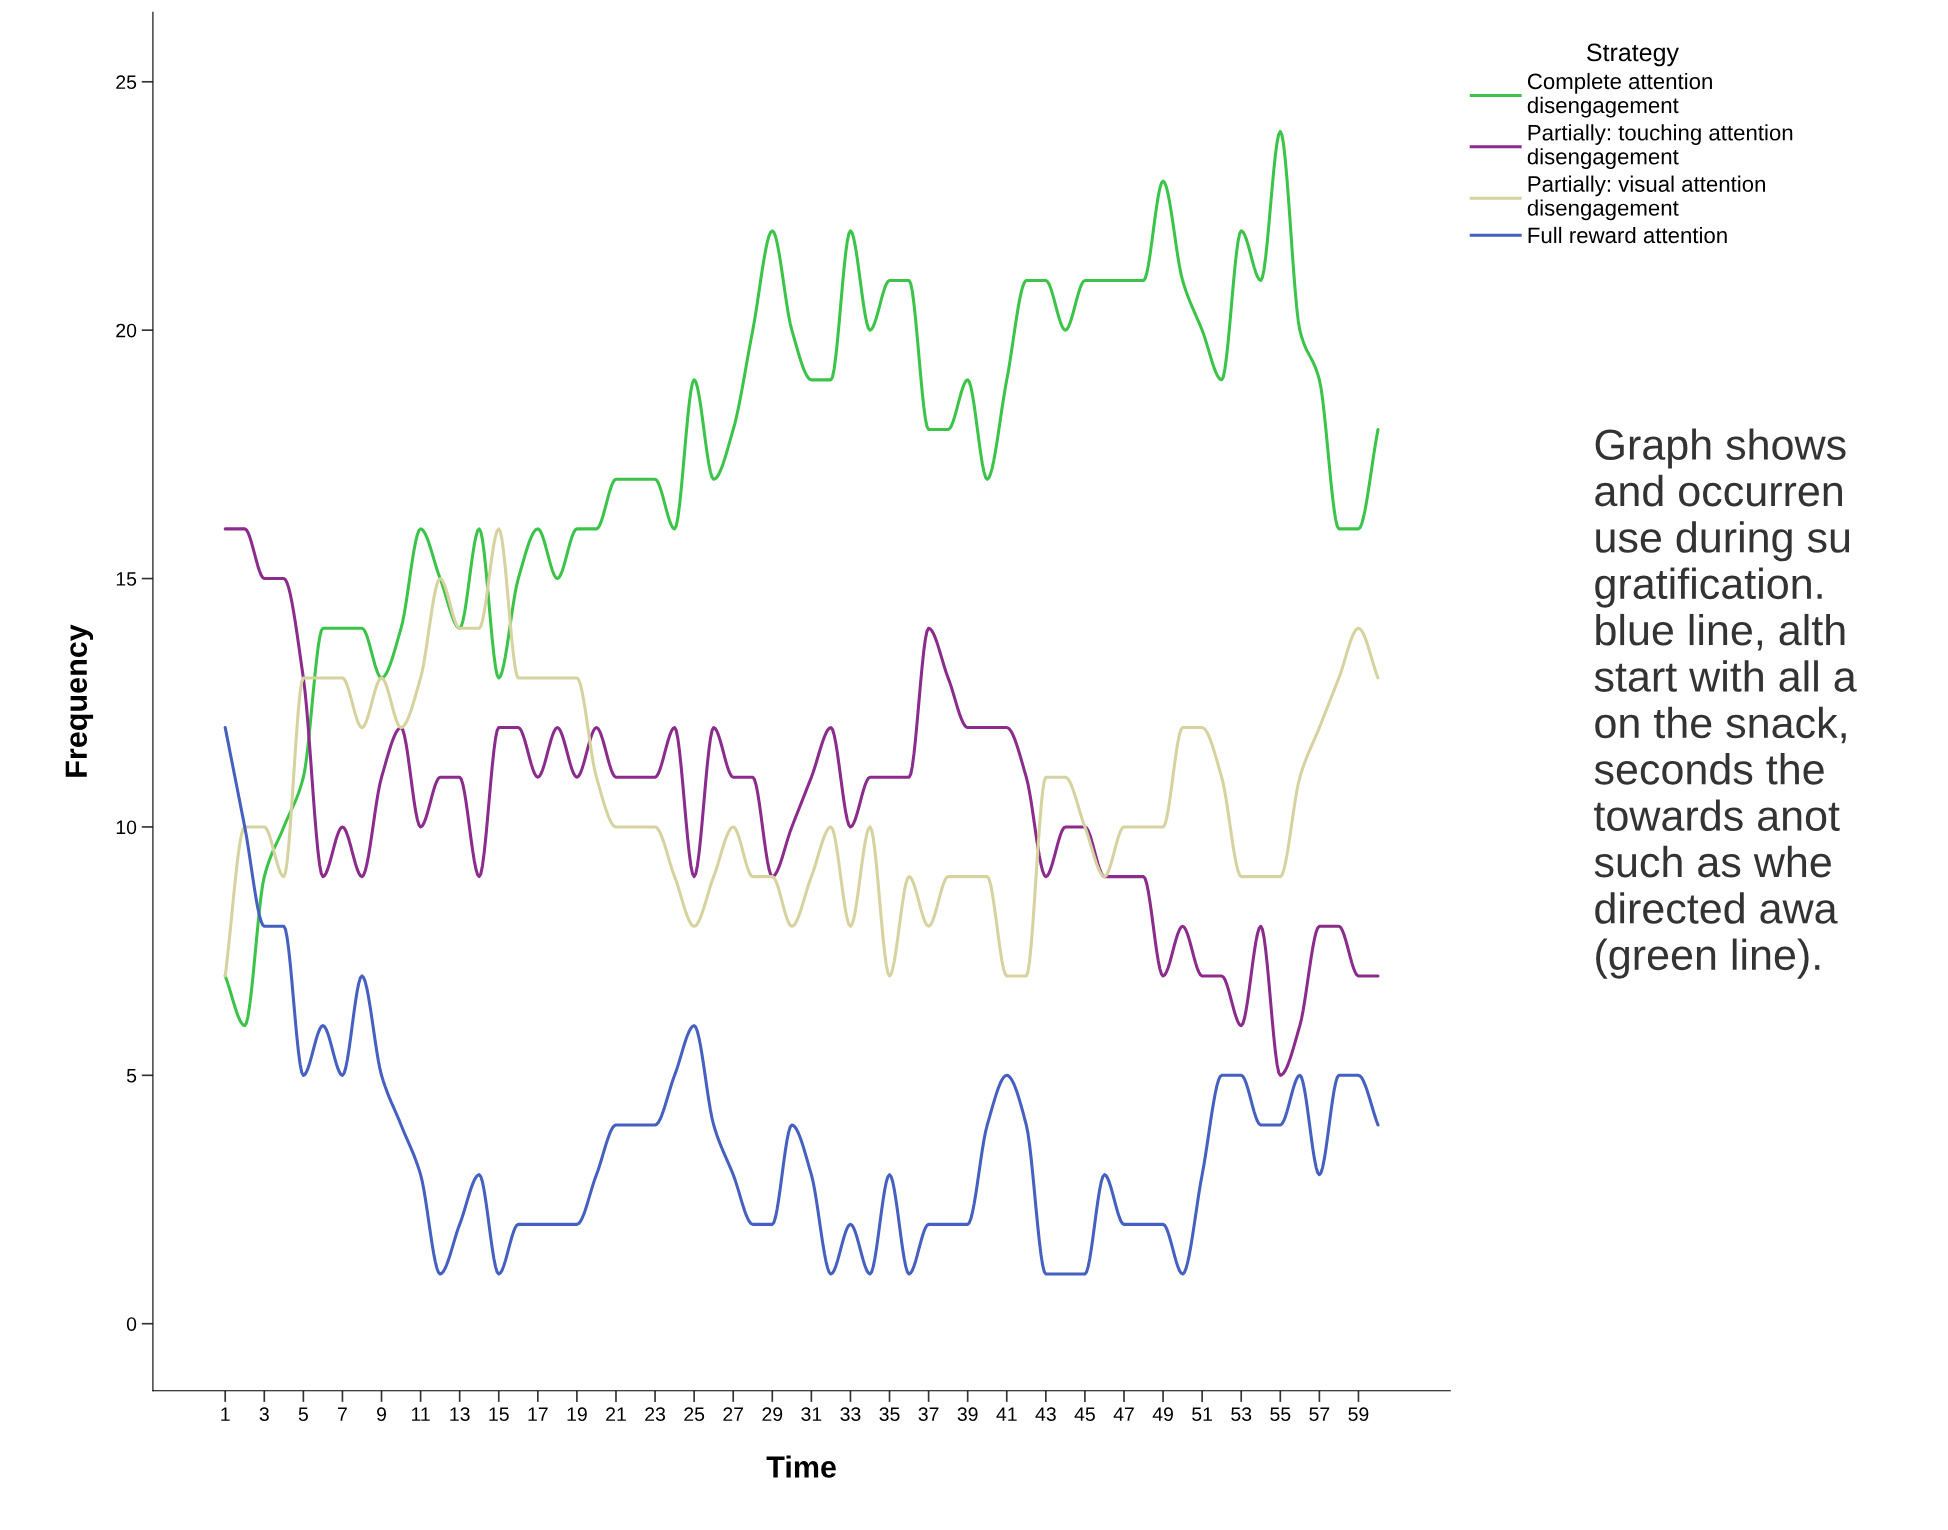 Image resolution: width=1948 pixels, height=1530 pixels. I want to click on x-tick-label: 57, so click(1319, 1414).